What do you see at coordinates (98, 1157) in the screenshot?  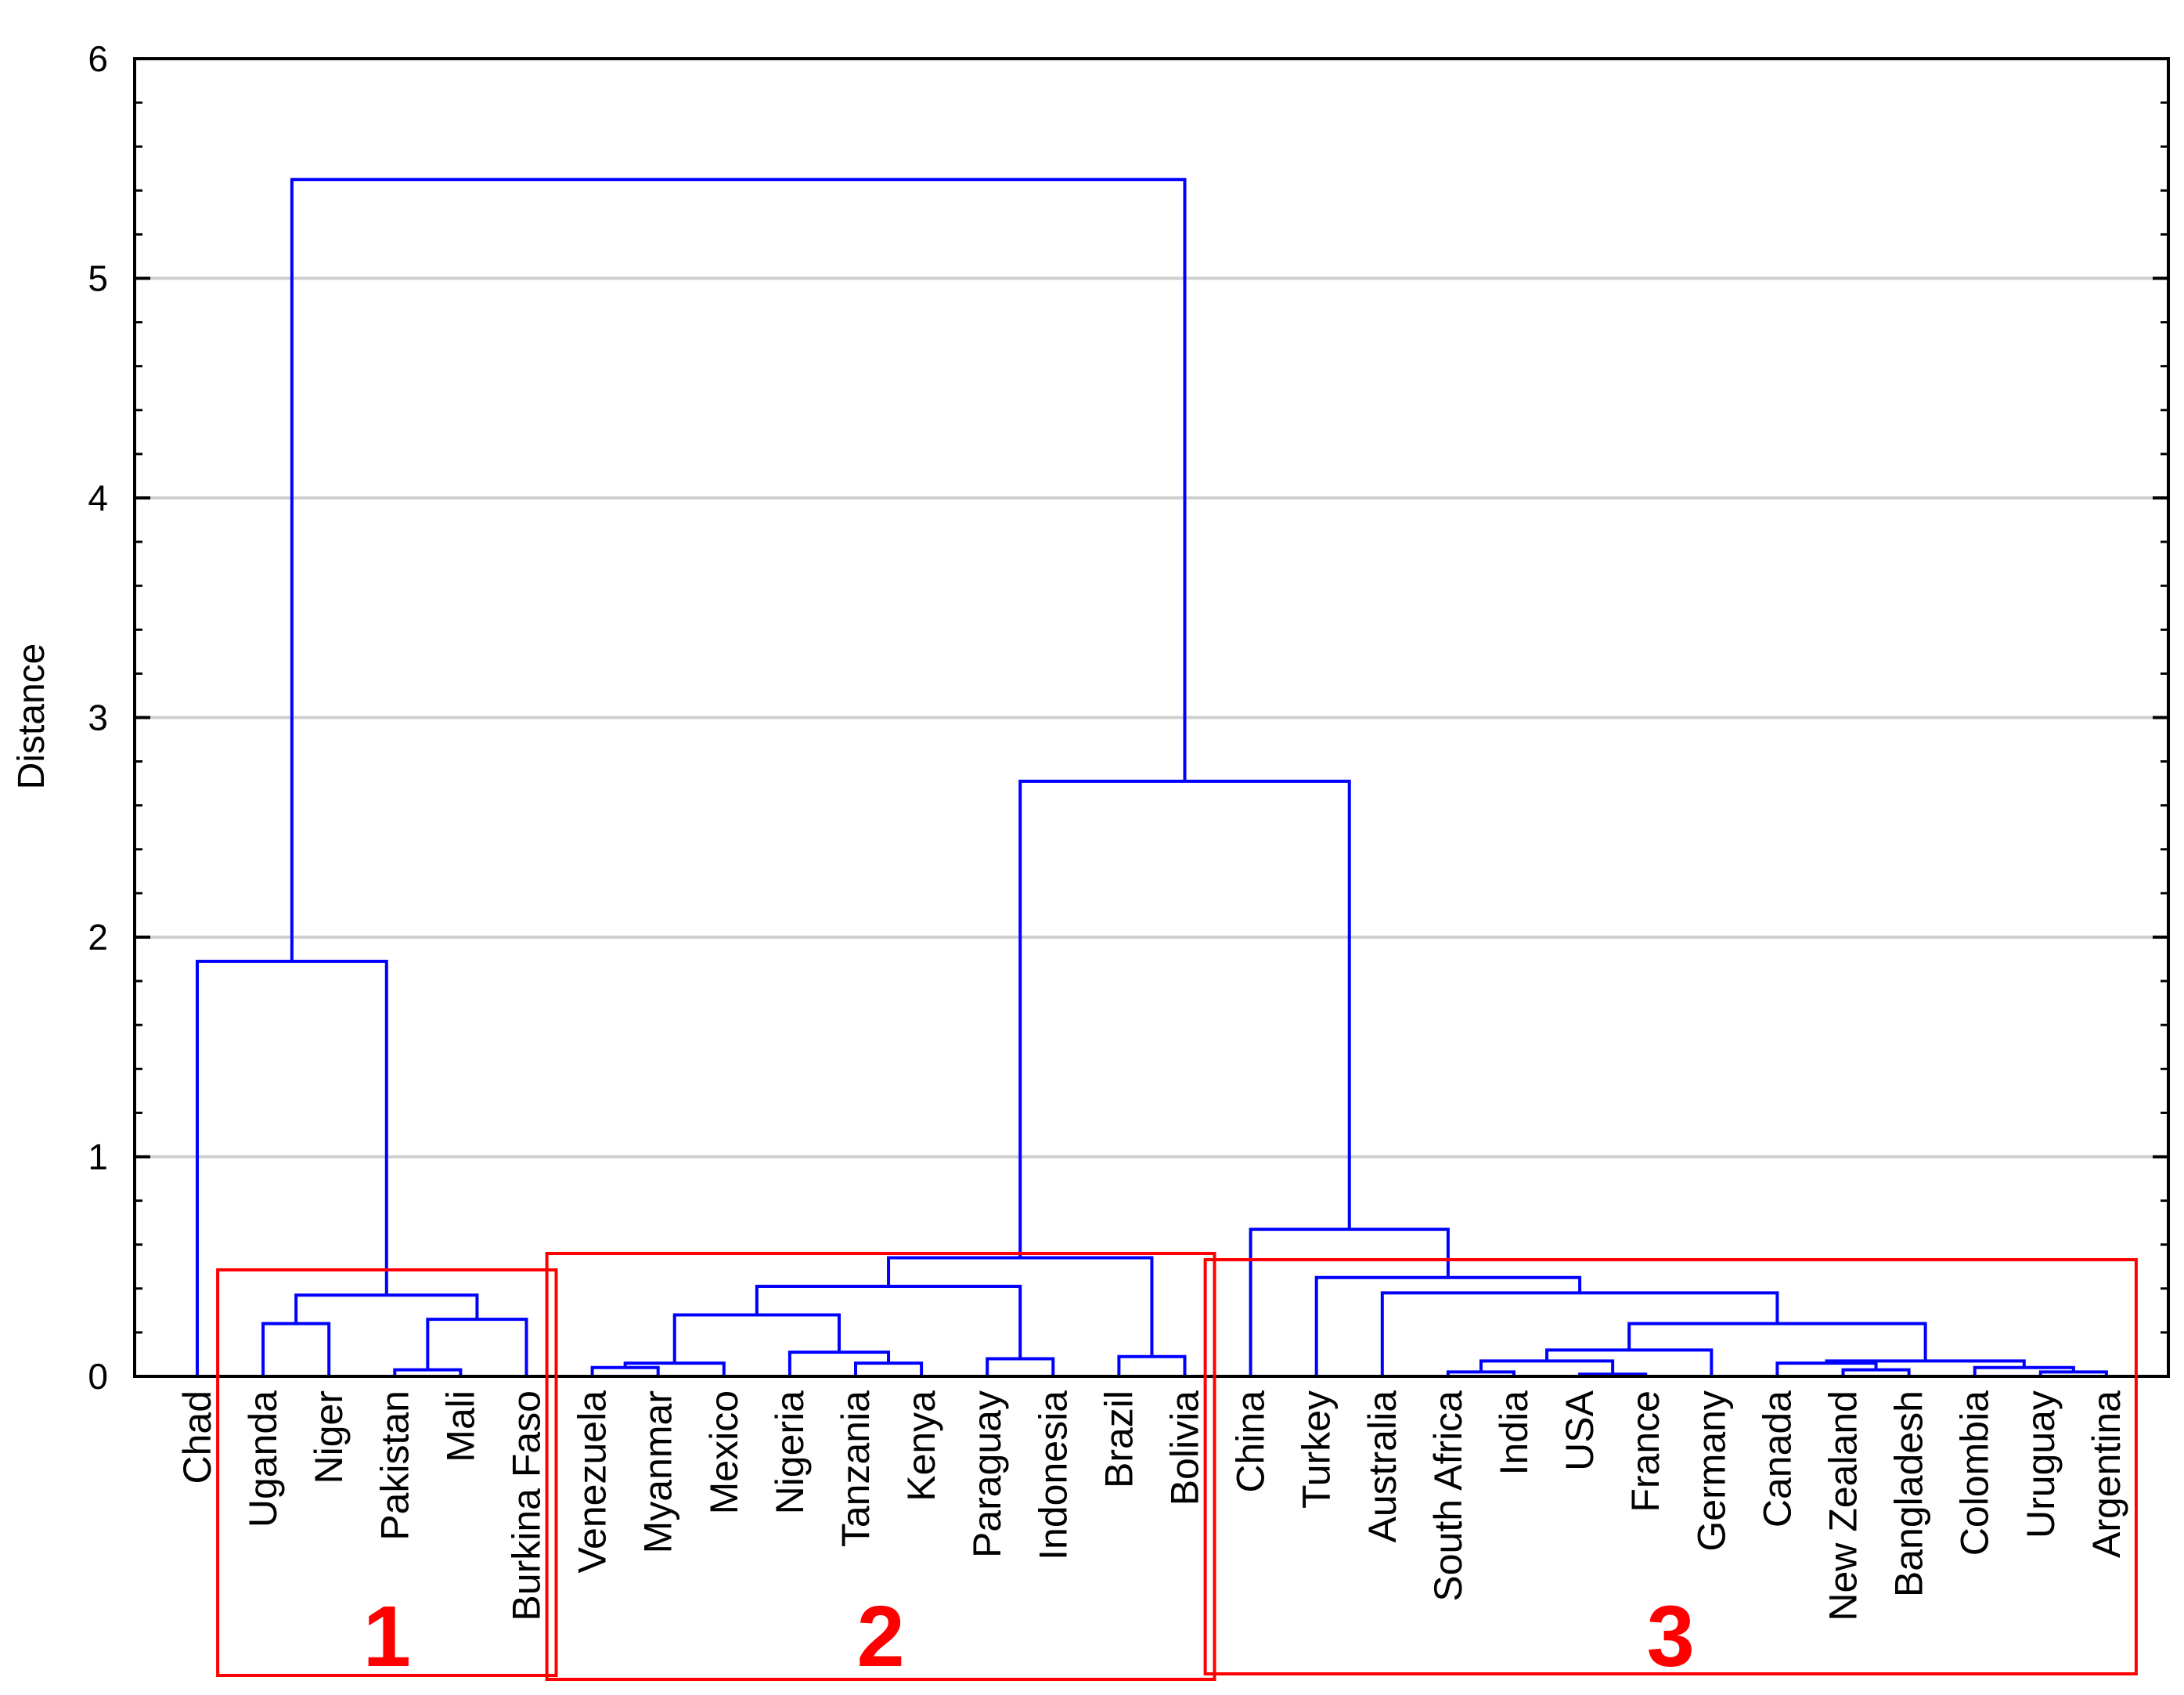 I see `y-tick-label: 1` at bounding box center [98, 1157].